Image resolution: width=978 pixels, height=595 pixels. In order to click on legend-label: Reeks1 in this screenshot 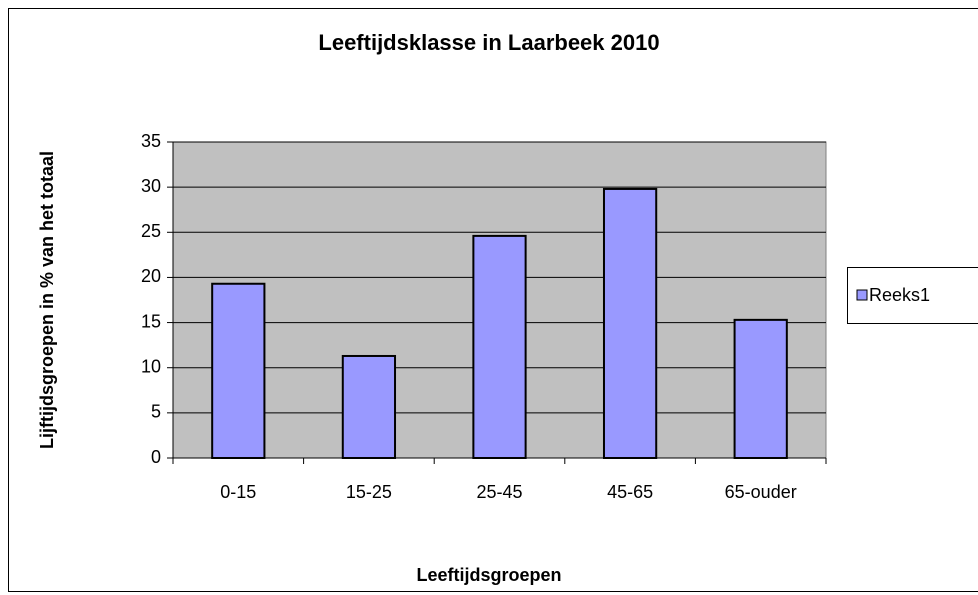, I will do `click(899, 295)`.